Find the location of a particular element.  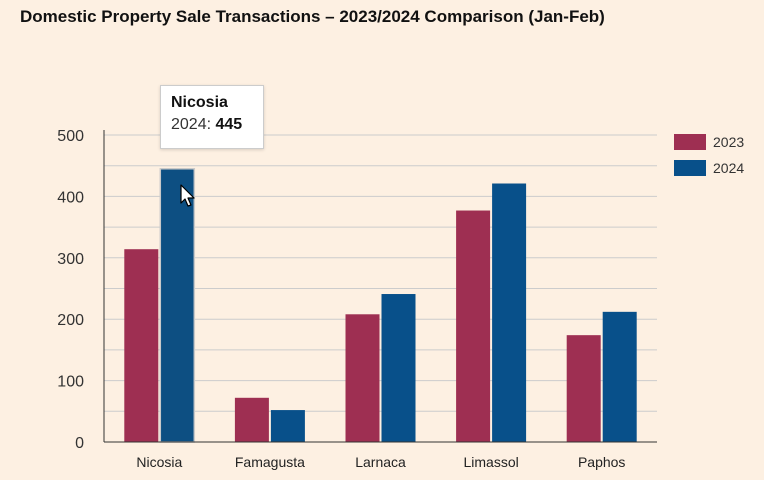

tooltip-value: 445 is located at coordinates (229, 124).